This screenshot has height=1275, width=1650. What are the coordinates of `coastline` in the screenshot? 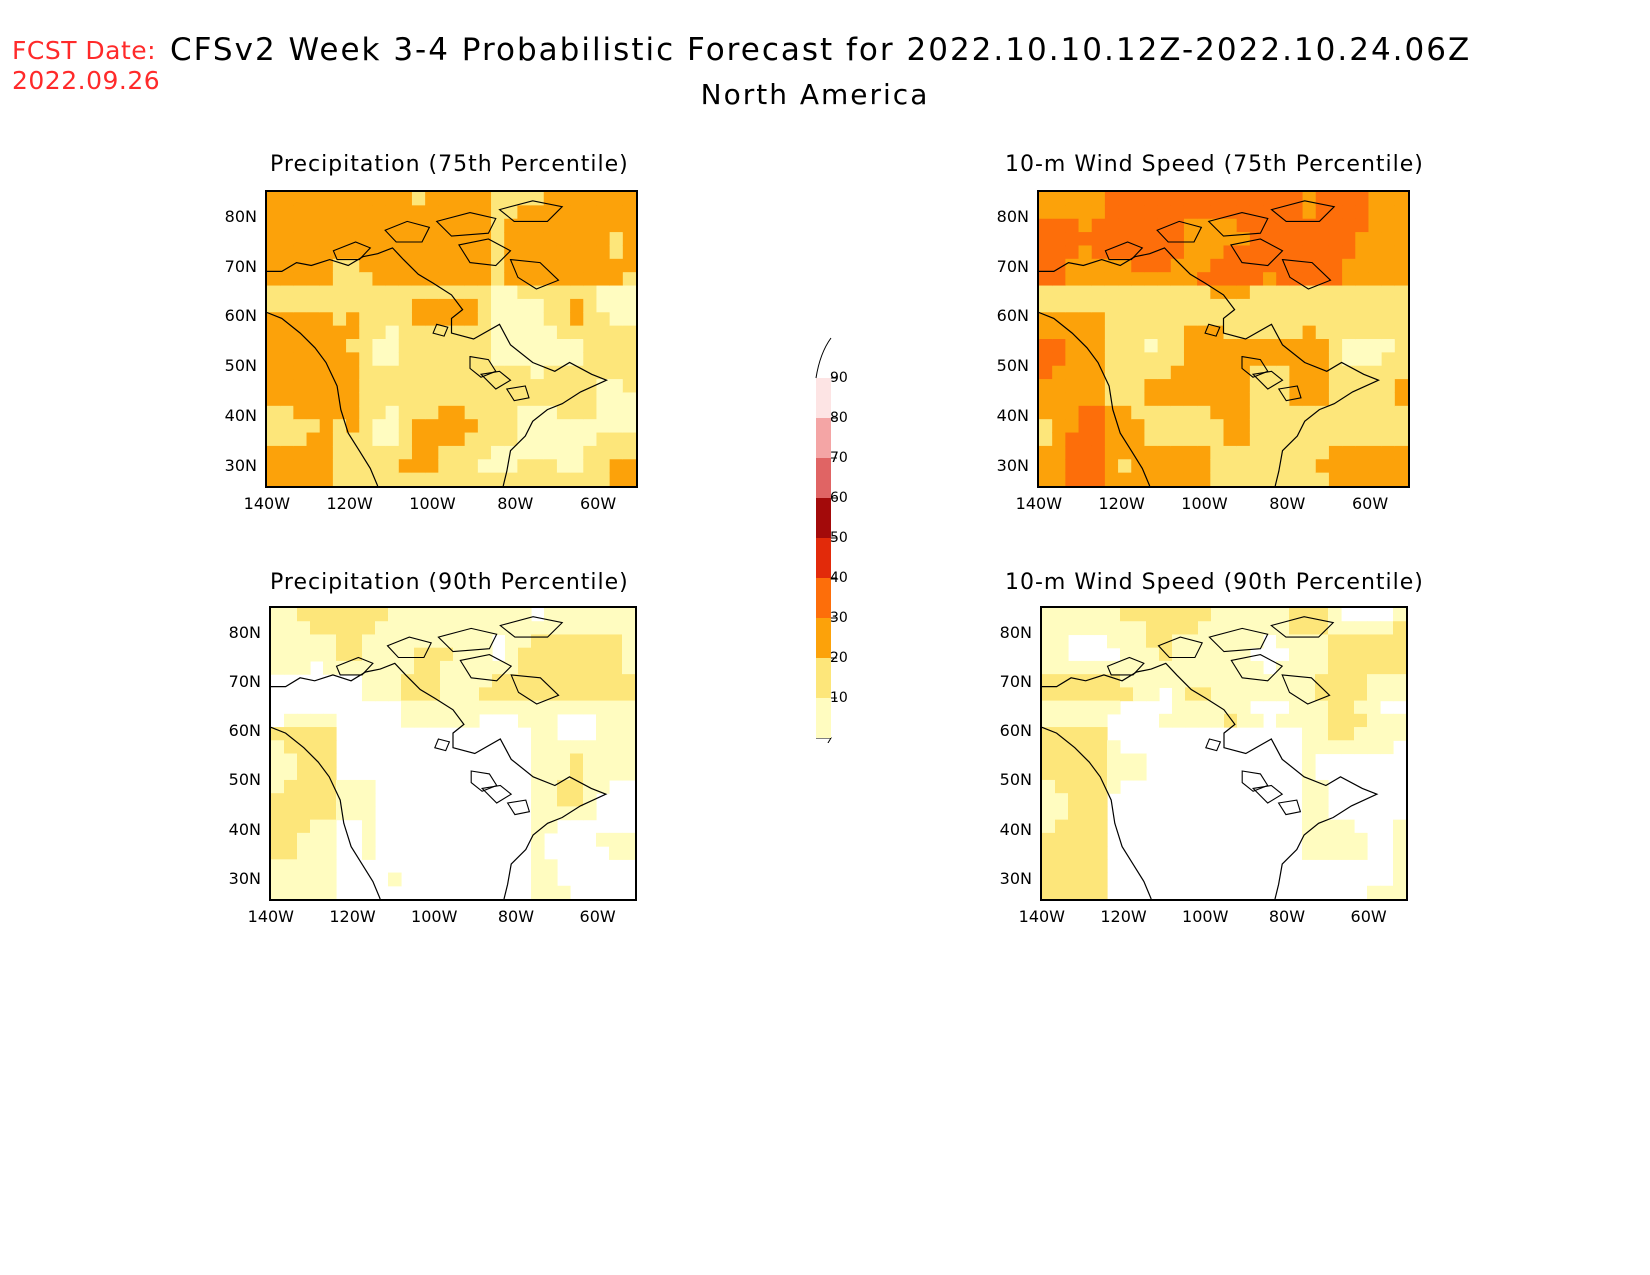 It's located at (1210, 366).